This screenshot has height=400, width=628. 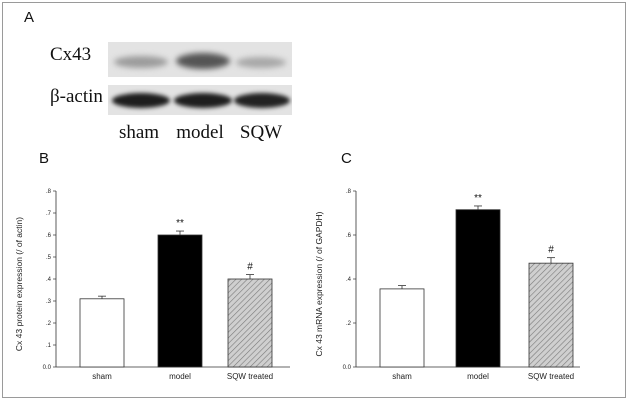 What do you see at coordinates (139, 132) in the screenshot?
I see `lane-label-sham: sham` at bounding box center [139, 132].